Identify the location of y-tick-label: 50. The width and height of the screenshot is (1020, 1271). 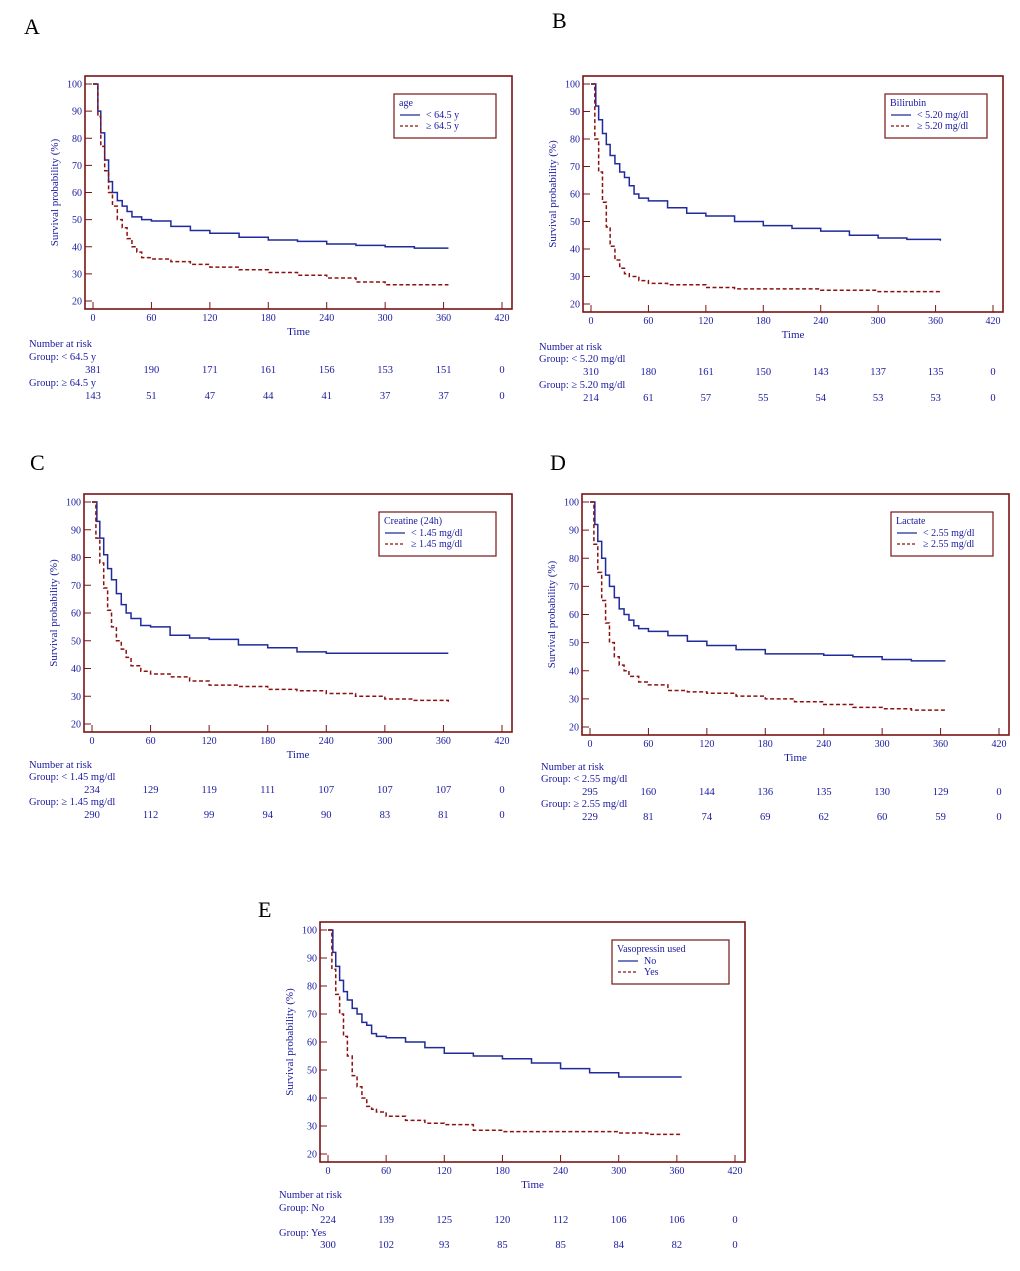
(77, 220).